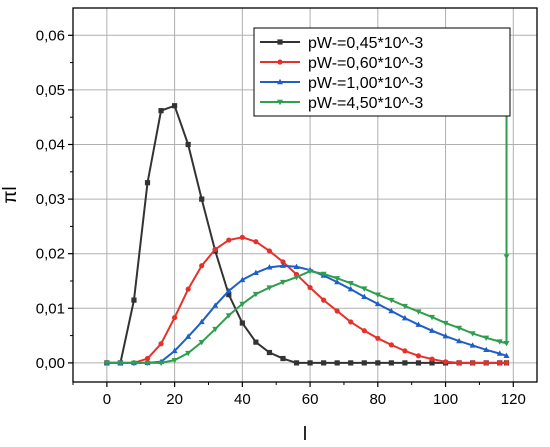 The width and height of the screenshot is (550, 447). I want to click on y-tick-label: 0,02, so click(50, 254).